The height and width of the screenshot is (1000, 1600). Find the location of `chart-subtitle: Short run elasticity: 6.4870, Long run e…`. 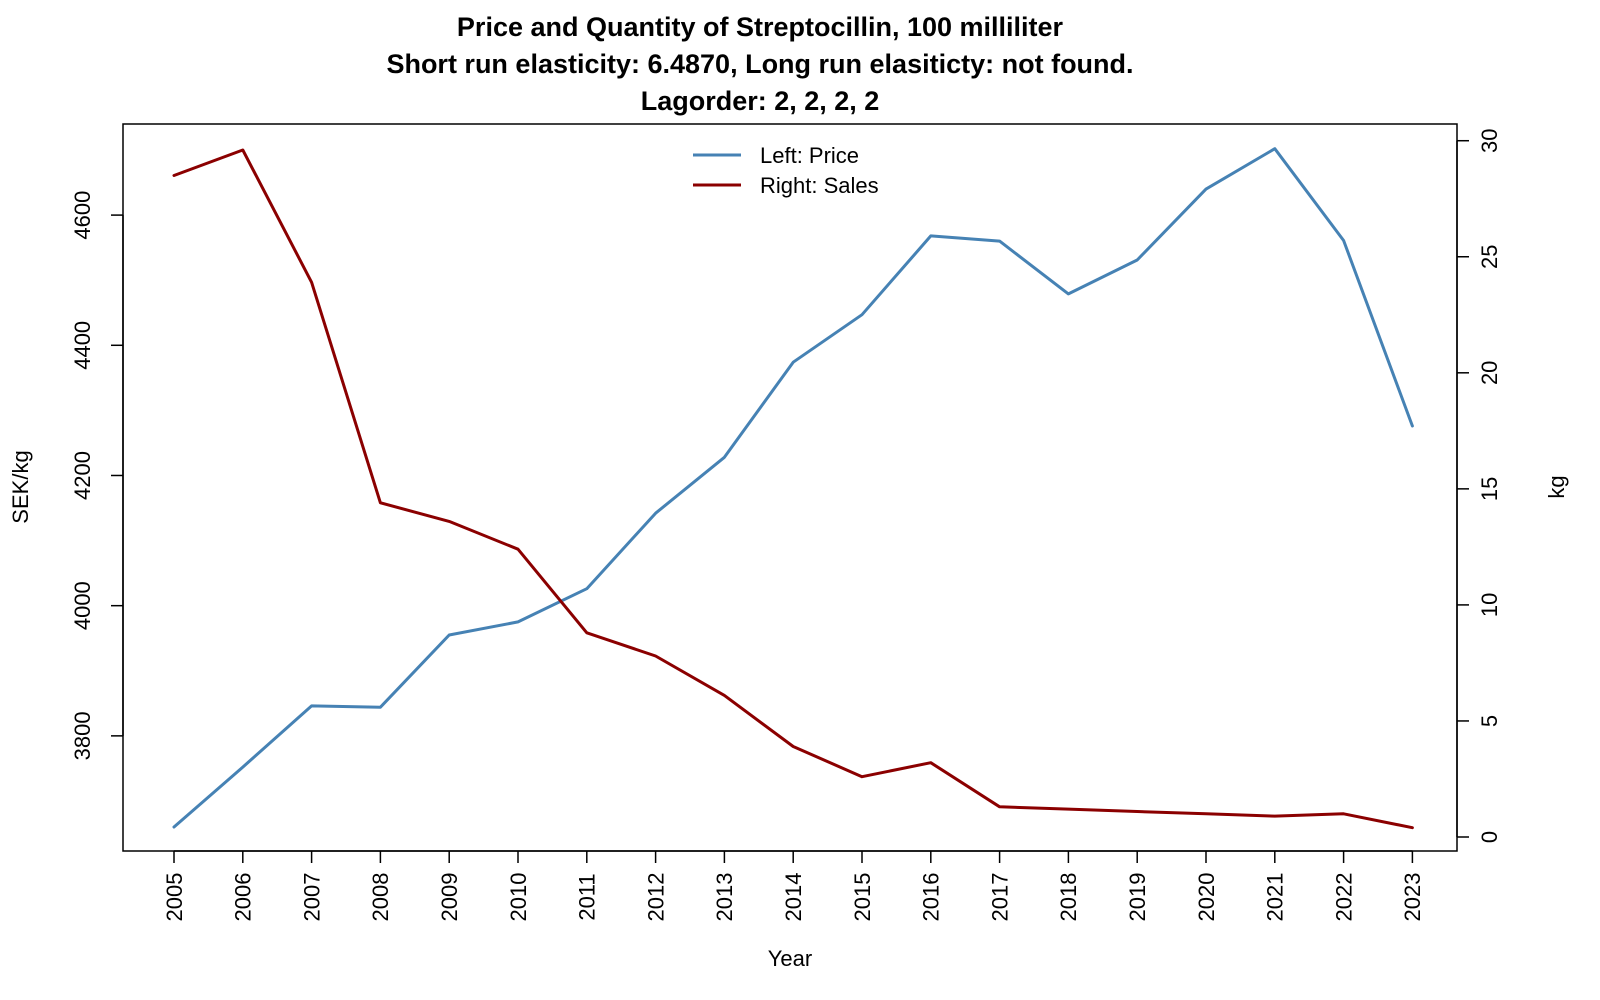

chart-subtitle: Short run elasticity: 6.4870, Long run e… is located at coordinates (759, 64).